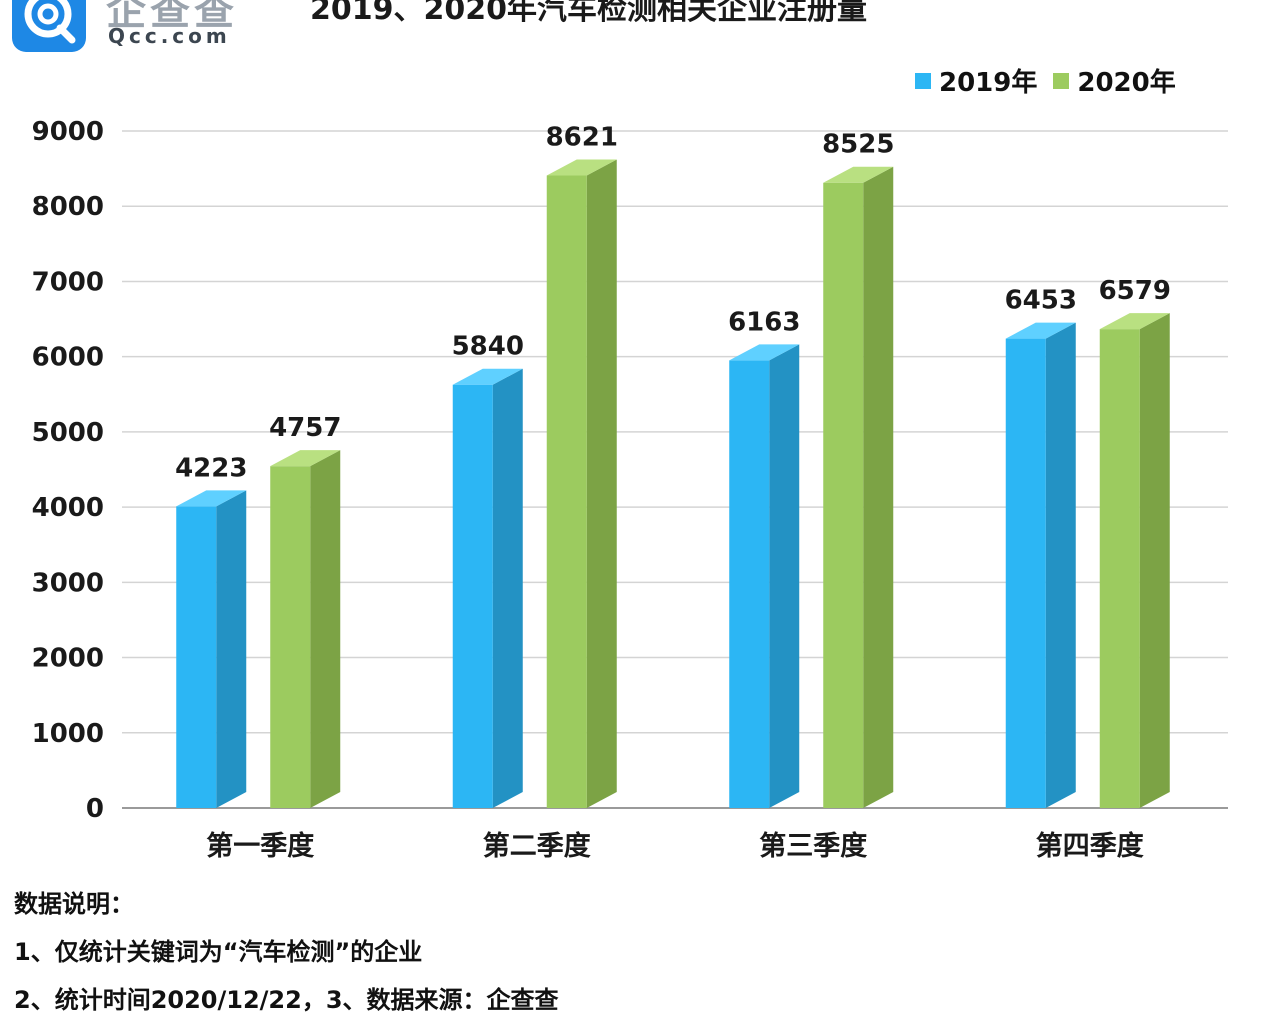 The image size is (1269, 1024). Describe the element at coordinates (1126, 83) in the screenshot. I see `legend-label-2020: 2020年` at that location.